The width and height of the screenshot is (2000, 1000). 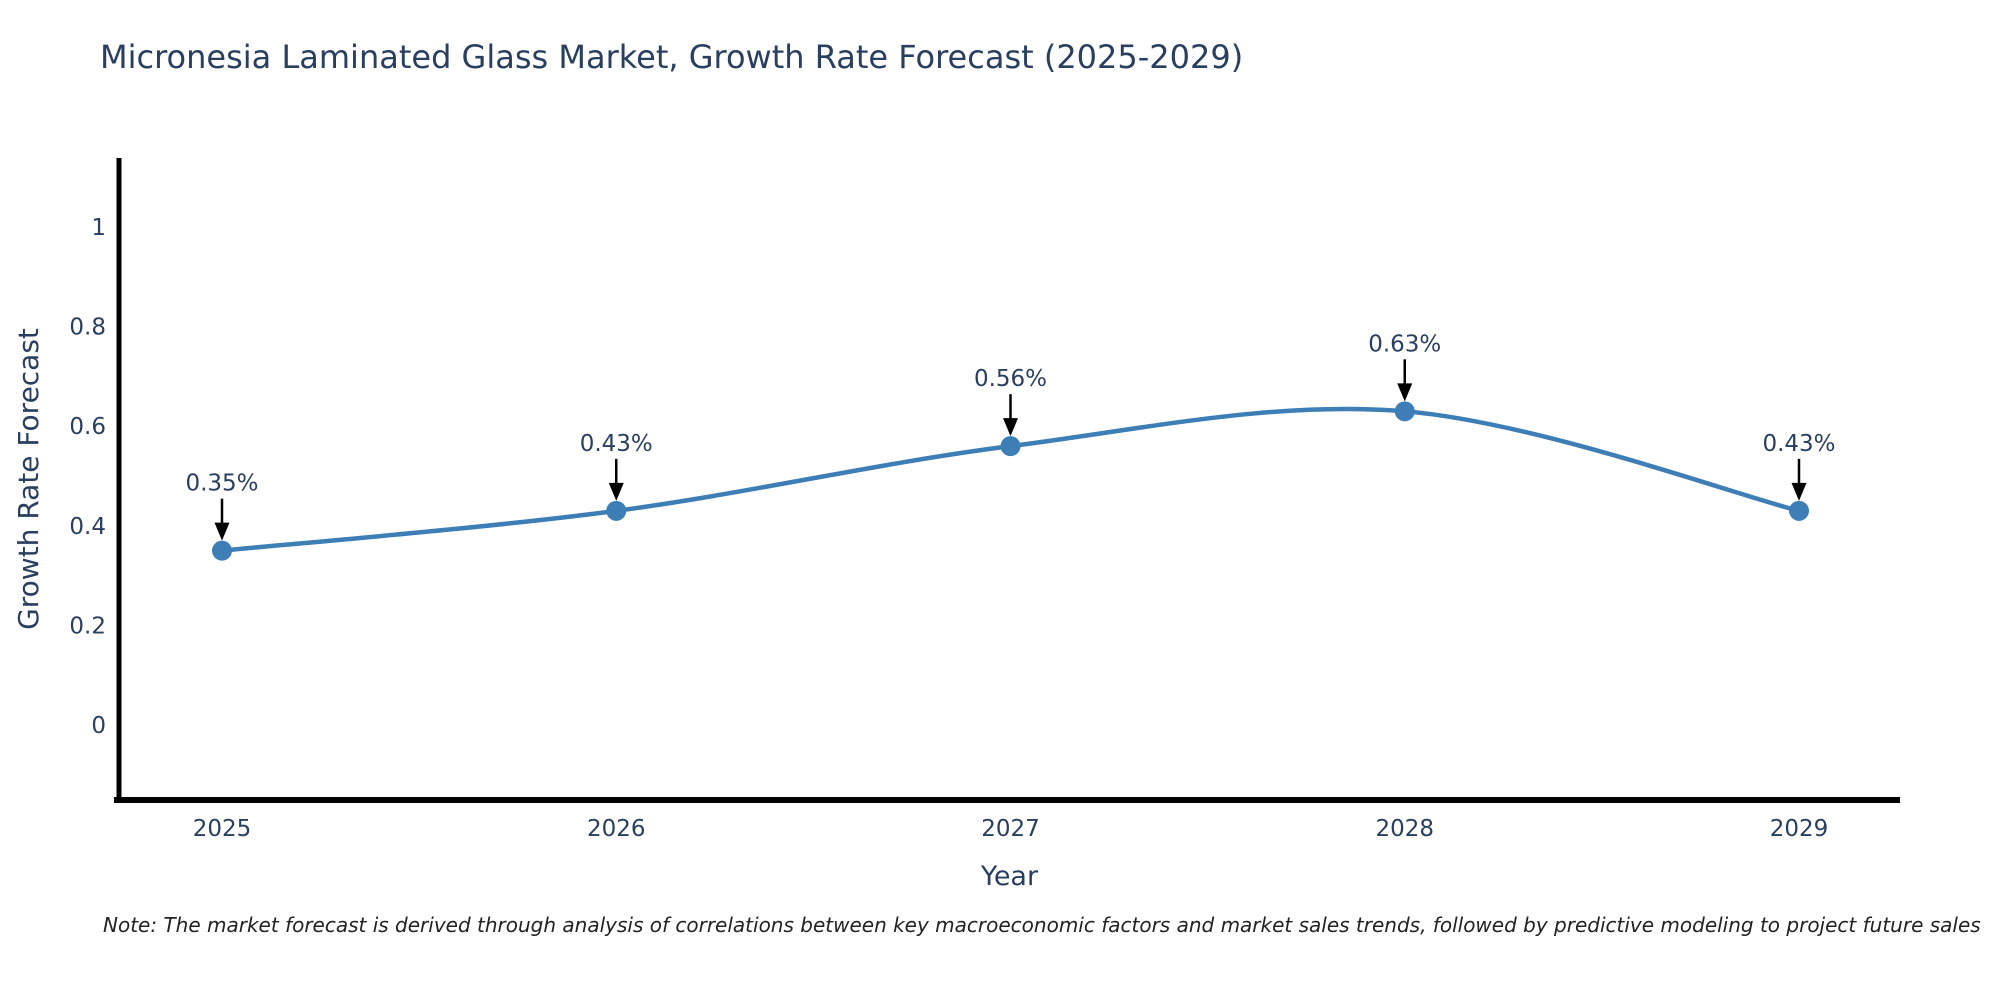 What do you see at coordinates (87, 527) in the screenshot?
I see `y-tick-label: 0.4` at bounding box center [87, 527].